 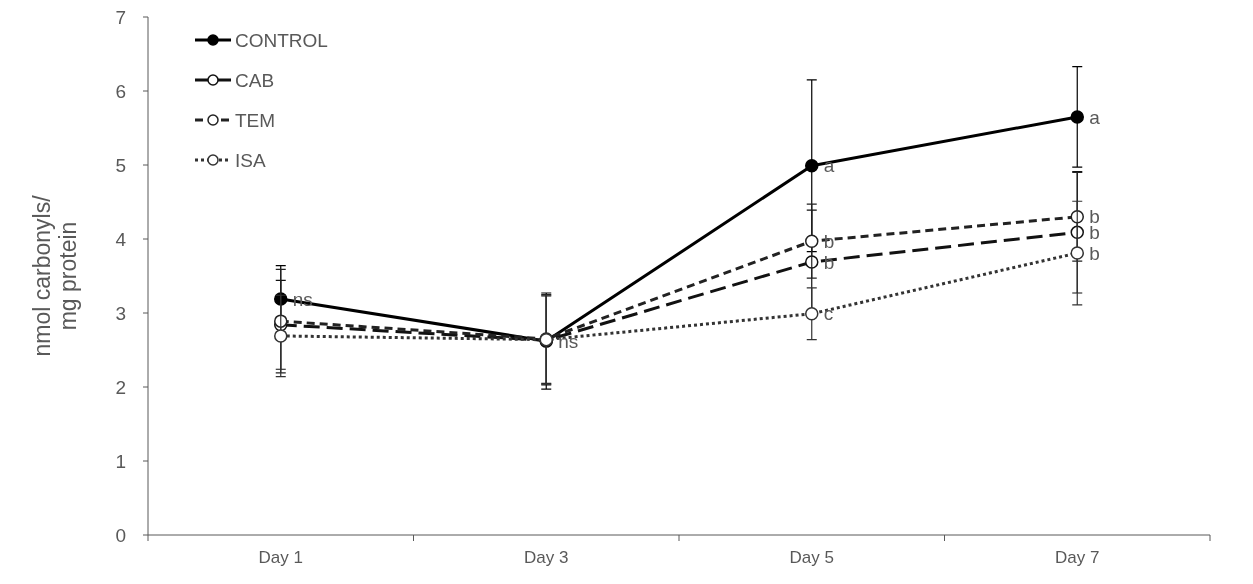 I want to click on annotation: c, so click(x=828, y=314).